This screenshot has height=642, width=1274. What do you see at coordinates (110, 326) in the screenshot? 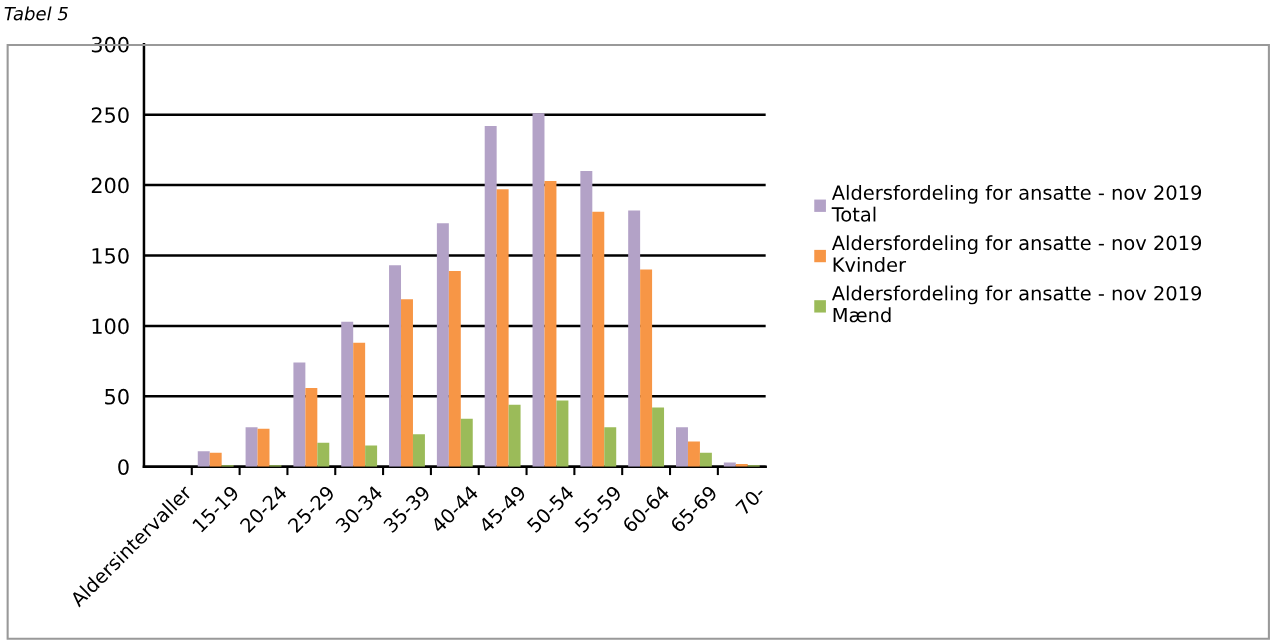
I see `y-tick-label: 100` at bounding box center [110, 326].